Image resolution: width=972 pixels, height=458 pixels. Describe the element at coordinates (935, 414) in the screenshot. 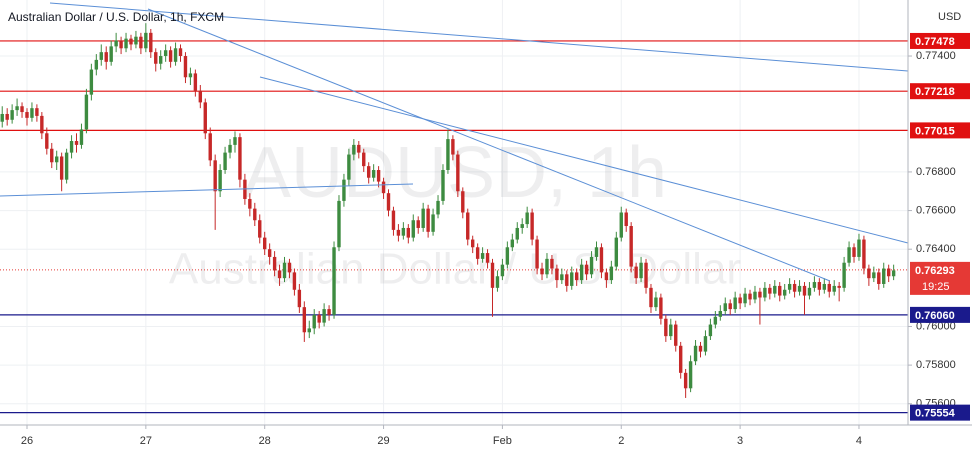

I see `level-label: 0.75554` at that location.